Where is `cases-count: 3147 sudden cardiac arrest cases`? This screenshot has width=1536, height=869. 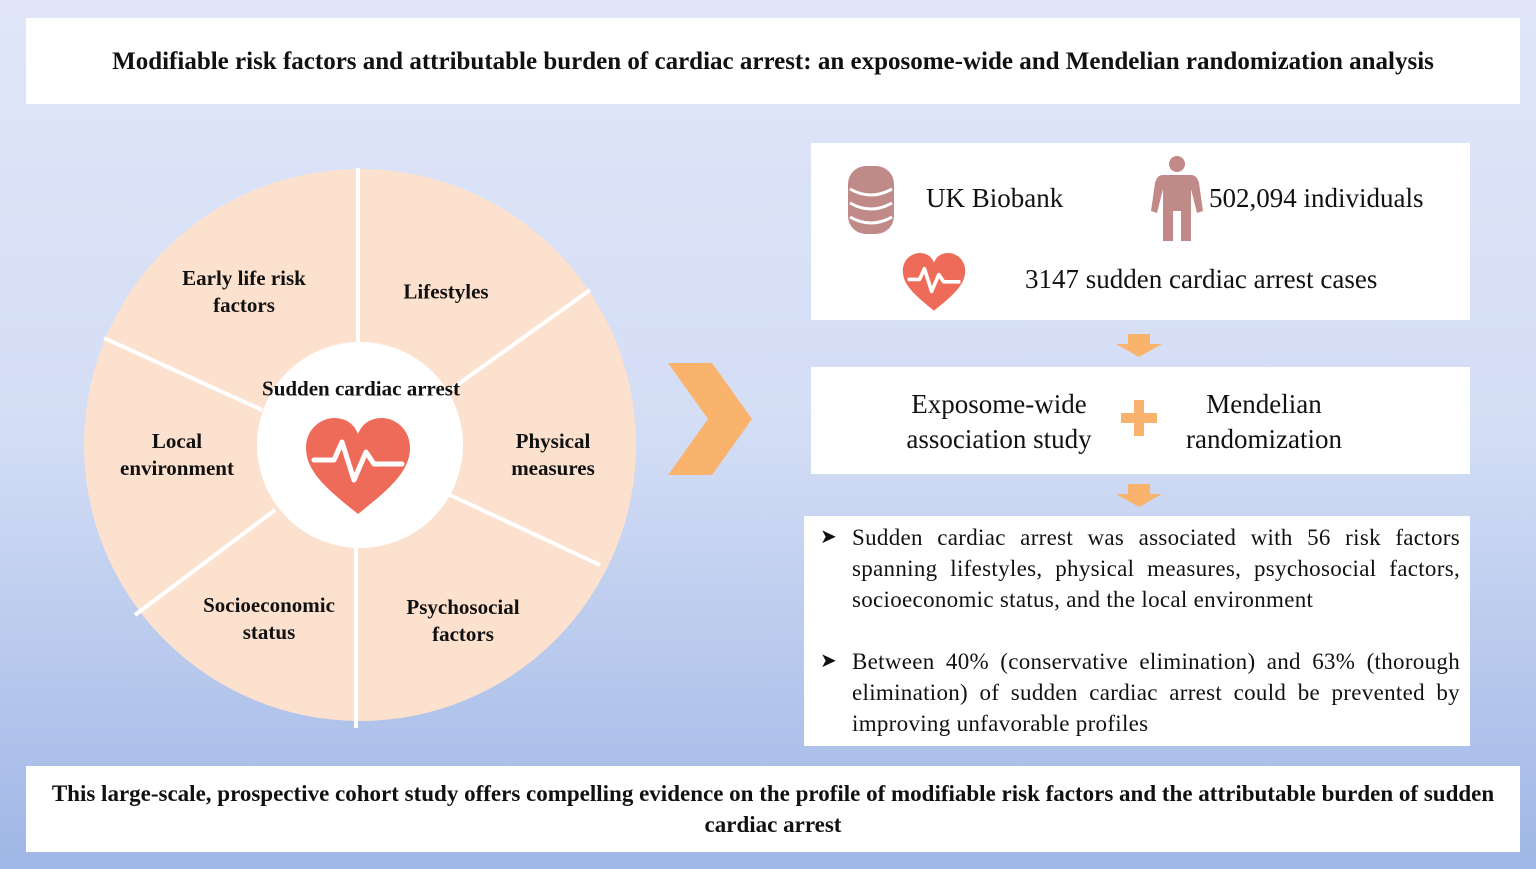
cases-count: 3147 sudden cardiac arrest cases is located at coordinates (1201, 279).